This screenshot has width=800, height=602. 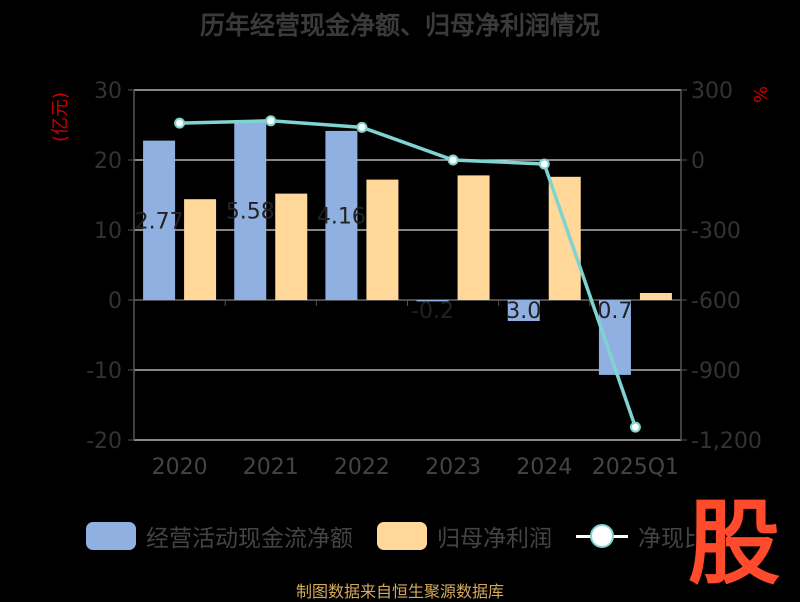 I want to click on legend-item-profit: 归母净利润, so click(x=464, y=536).